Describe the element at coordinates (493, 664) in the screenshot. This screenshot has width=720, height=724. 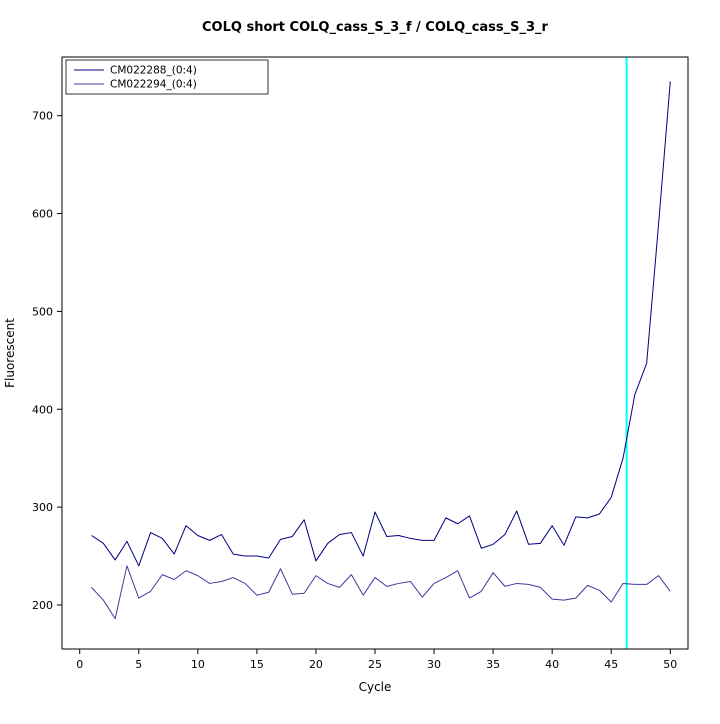
I see `x-axis-tick-label: 35` at that location.